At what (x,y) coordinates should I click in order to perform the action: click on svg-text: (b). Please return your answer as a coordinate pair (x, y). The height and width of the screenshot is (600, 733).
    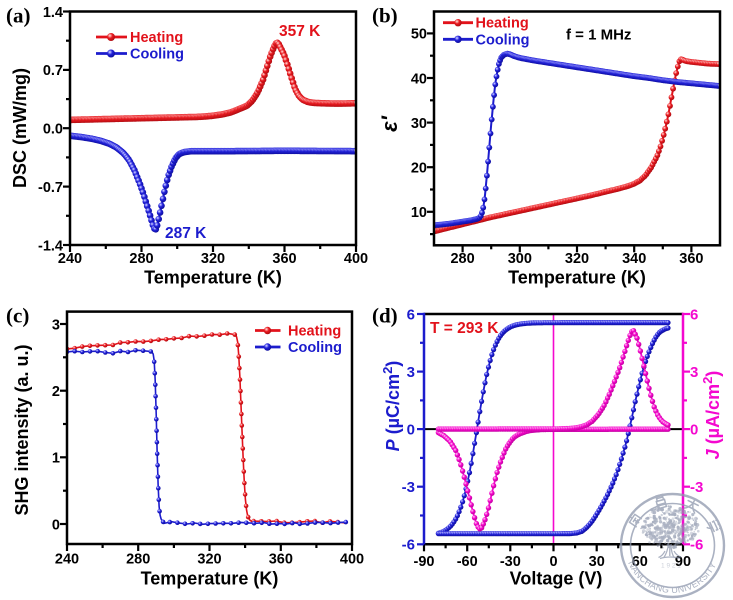
    Looking at the image, I should click on (385, 16).